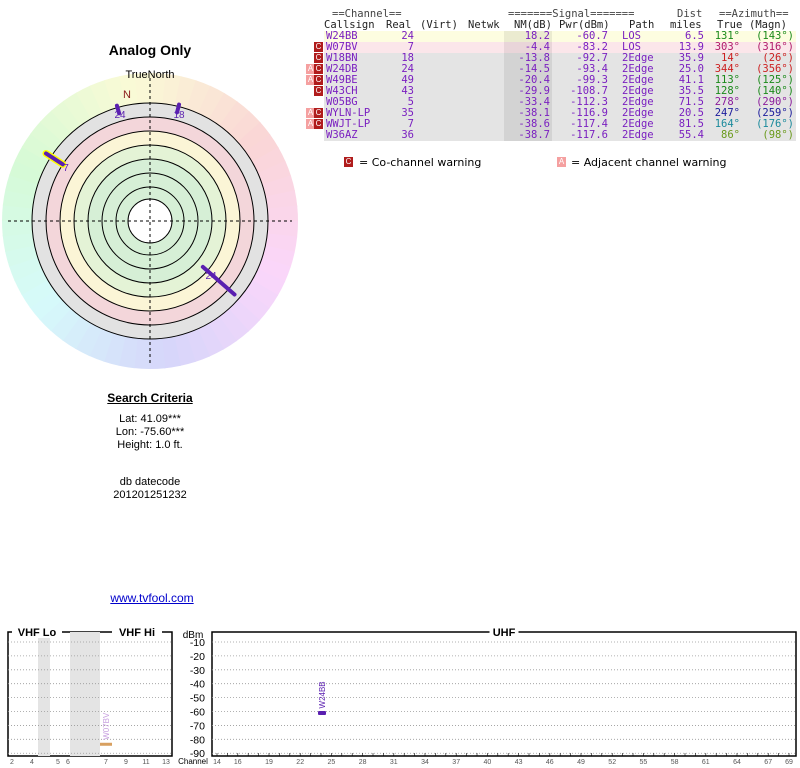 The width and height of the screenshot is (800, 768). I want to click on channel-tick-vhf-lo: 5, so click(58, 762).